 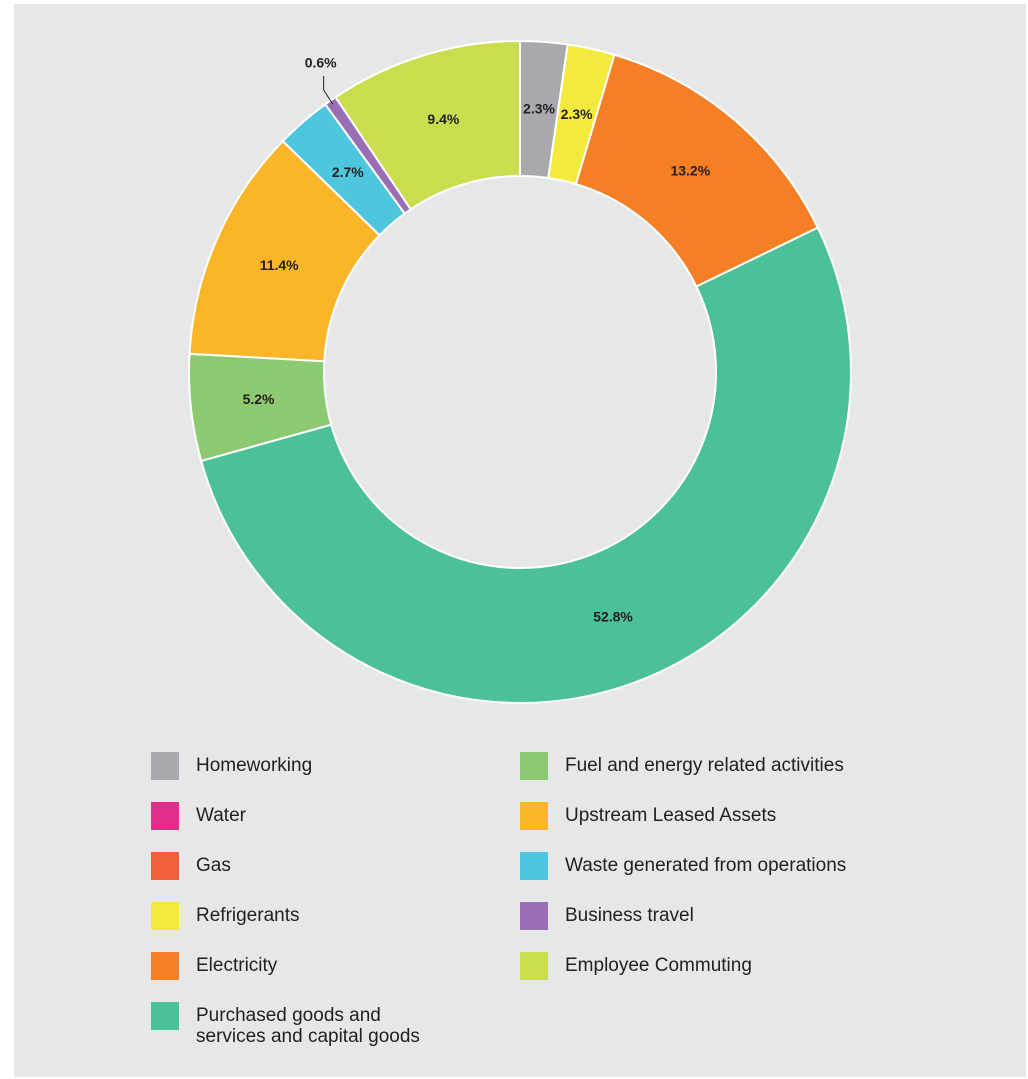 I want to click on slice-label-upstream-leased-assets: 11.4%, so click(x=279, y=265).